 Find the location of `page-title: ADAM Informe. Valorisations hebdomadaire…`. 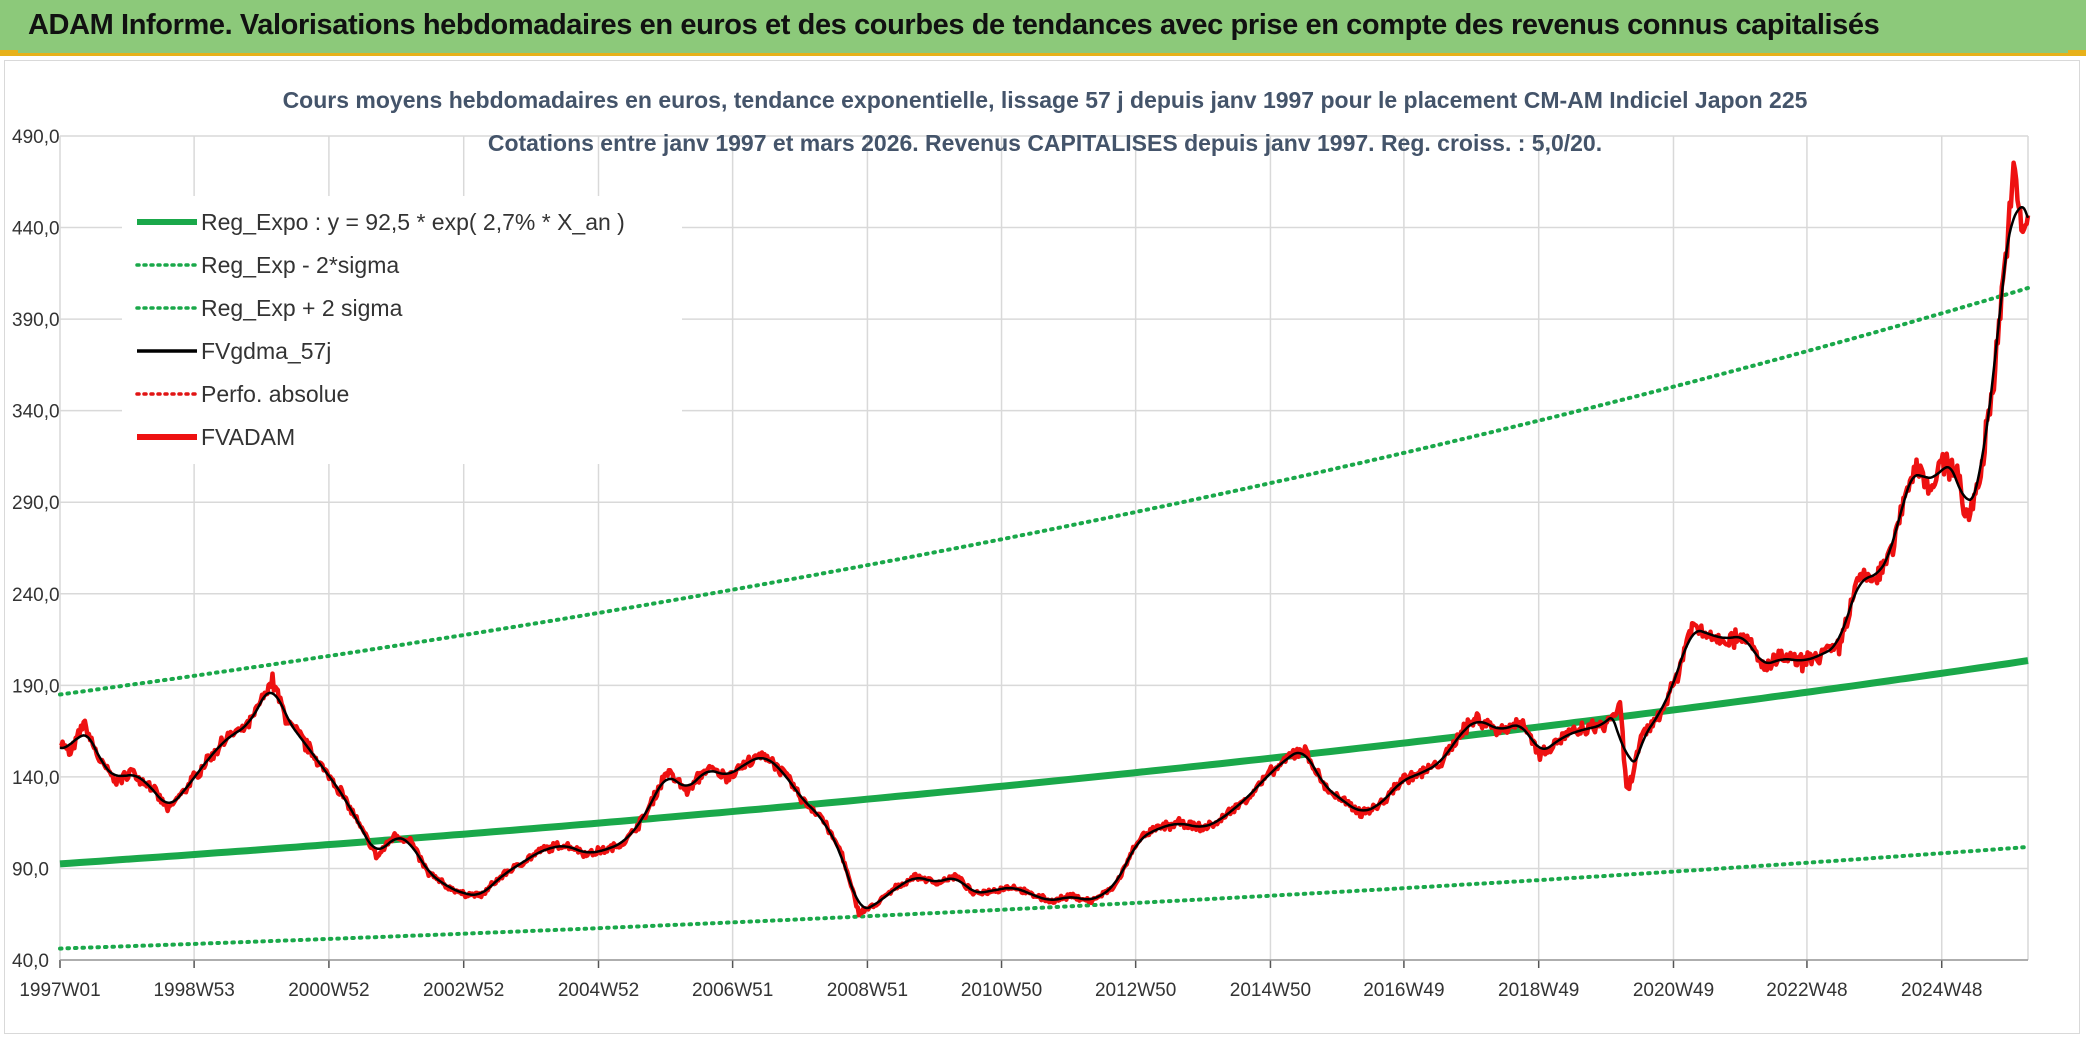

page-title: ADAM Informe. Valorisations hebdomadaire… is located at coordinates (954, 25).